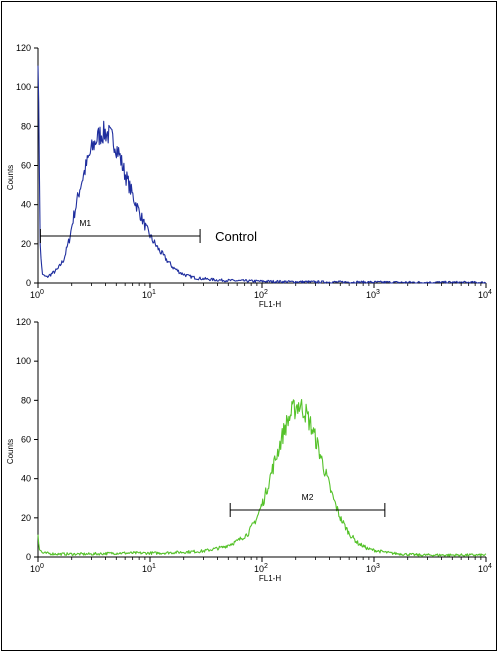 The image size is (500, 654). What do you see at coordinates (148, 231) in the screenshot?
I see `gate-marker-m1: M1 Control` at bounding box center [148, 231].